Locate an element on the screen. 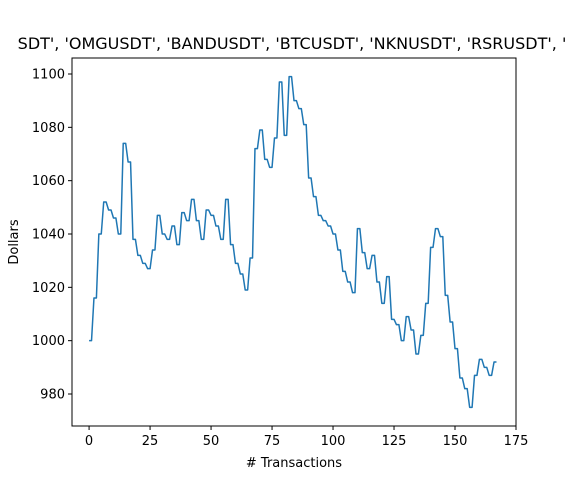 This screenshot has width=573, height=480. y-axis: 980 1000 1020 1040 1060 1080 1100 is located at coordinates (52, 235).